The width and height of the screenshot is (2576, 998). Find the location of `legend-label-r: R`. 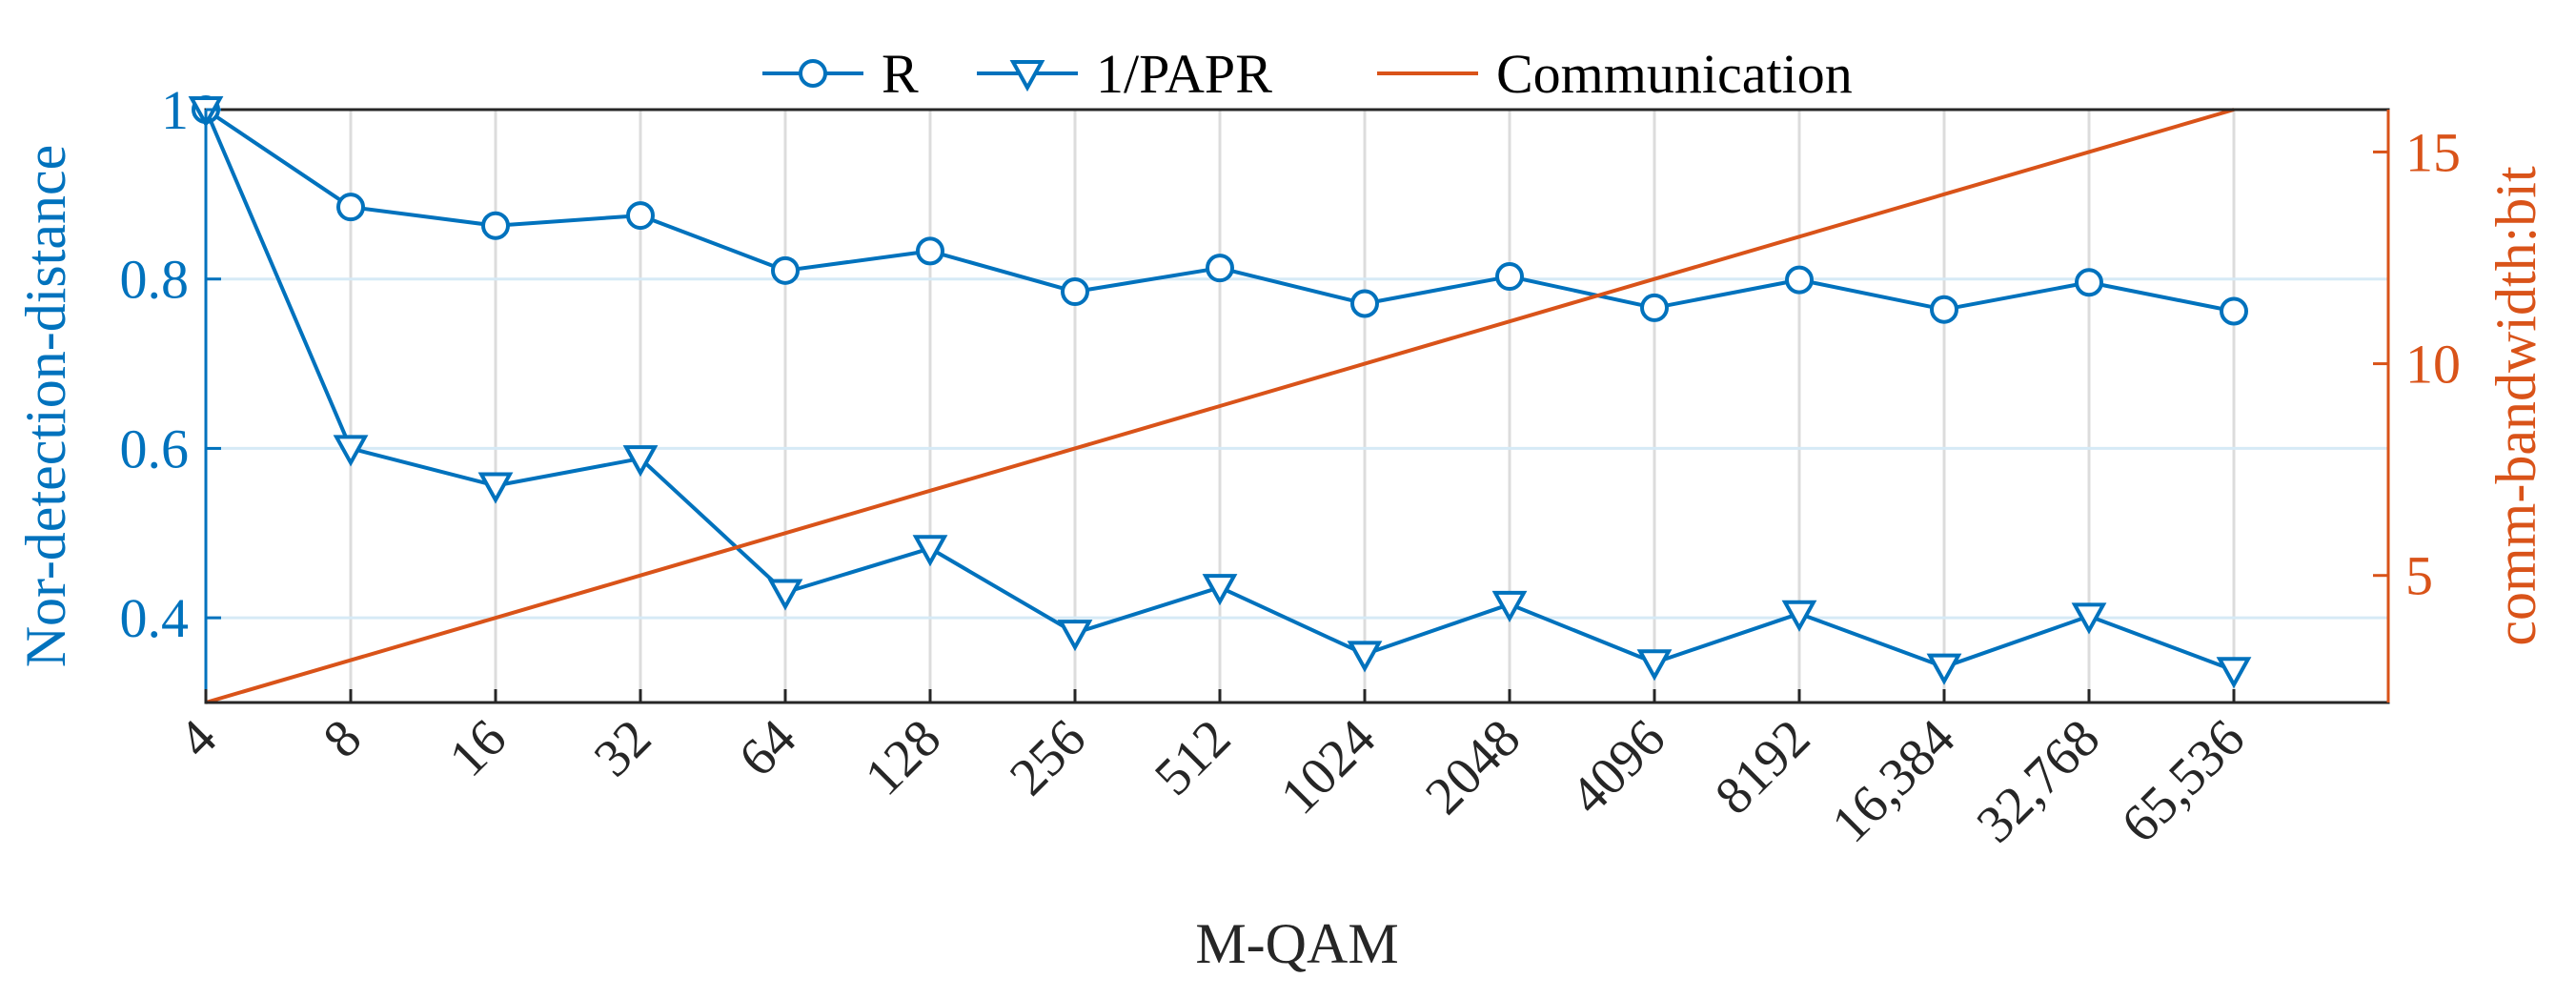

legend-label-r: R is located at coordinates (900, 74).